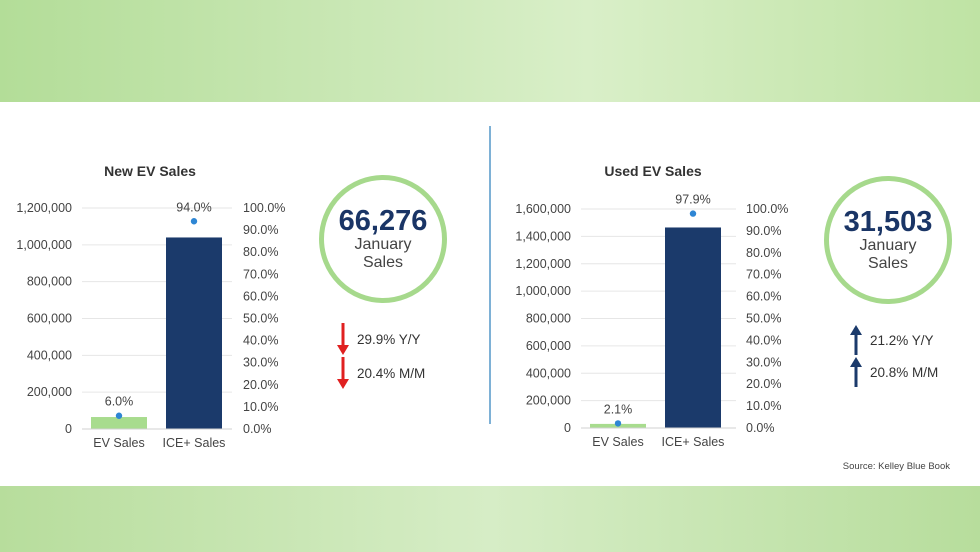 The width and height of the screenshot is (980, 552). What do you see at coordinates (543, 236) in the screenshot?
I see `y-tick-label: 1,400,000` at bounding box center [543, 236].